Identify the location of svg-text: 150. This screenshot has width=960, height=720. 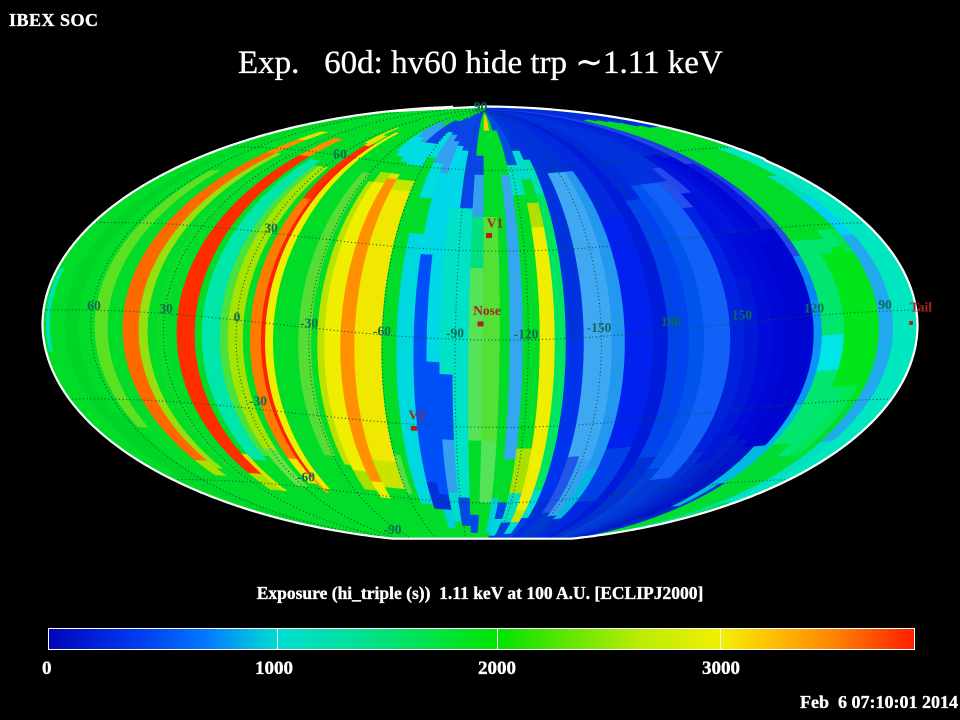
(742, 315).